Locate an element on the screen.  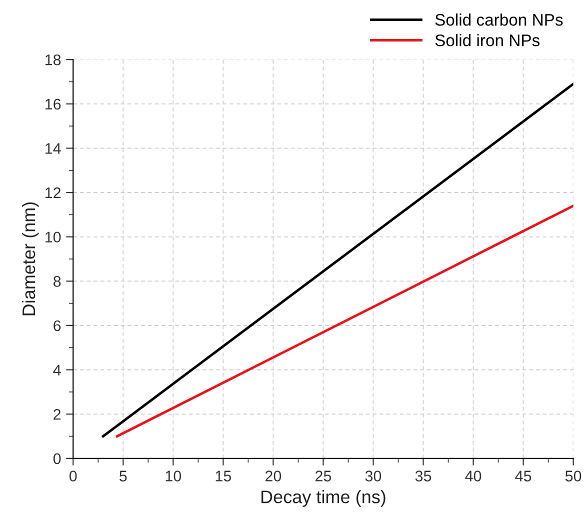
x-tick-label: 20 is located at coordinates (273, 476).